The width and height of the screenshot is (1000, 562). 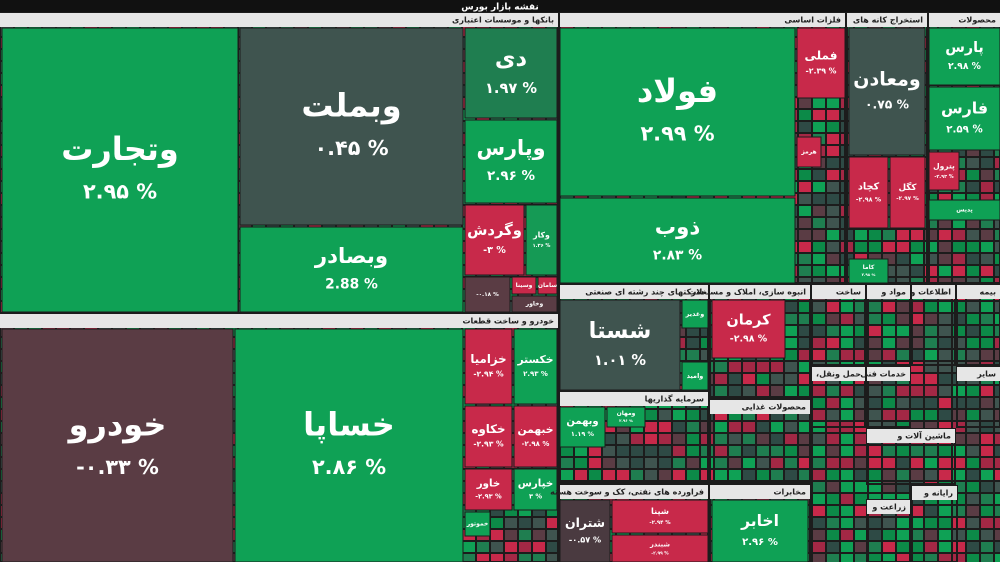 I want to click on stock-name: کچاد, so click(x=869, y=187).